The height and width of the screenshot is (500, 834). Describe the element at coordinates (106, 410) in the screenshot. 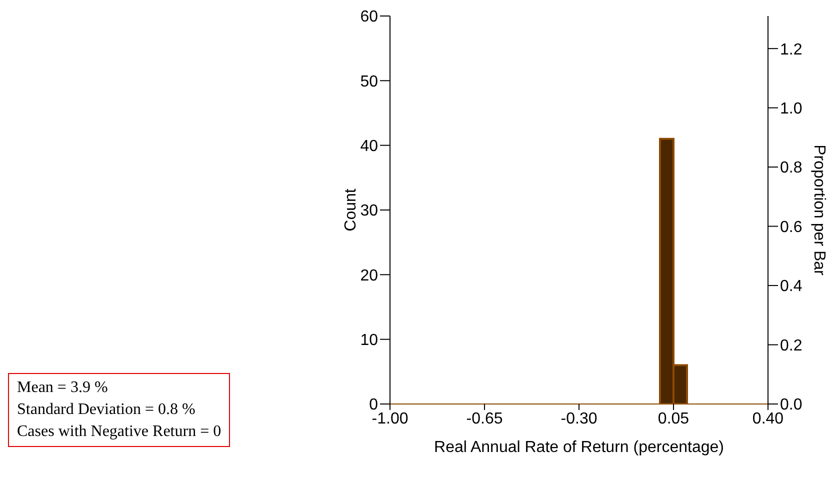

I see `text: Standard Deviation = 0.8 %` at that location.